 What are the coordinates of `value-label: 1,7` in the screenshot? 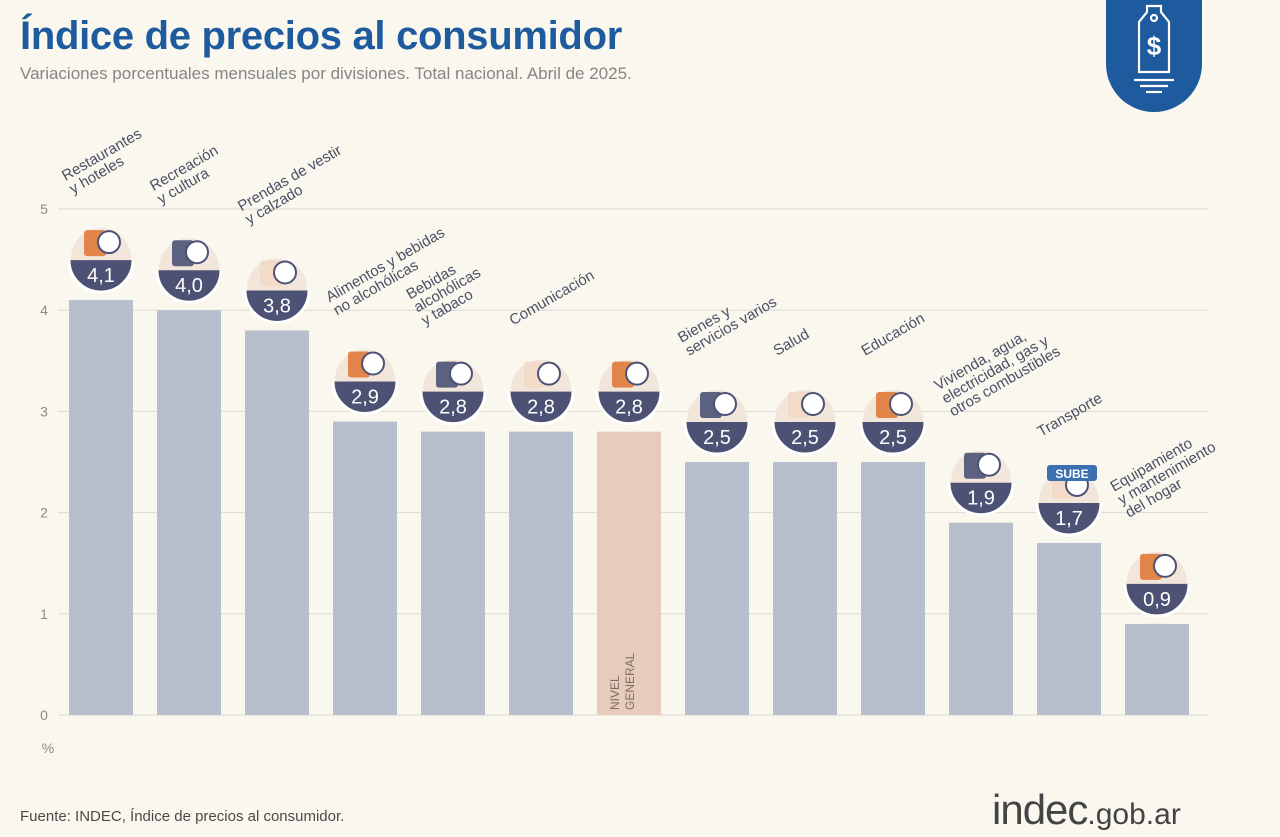 It's located at (1069, 519).